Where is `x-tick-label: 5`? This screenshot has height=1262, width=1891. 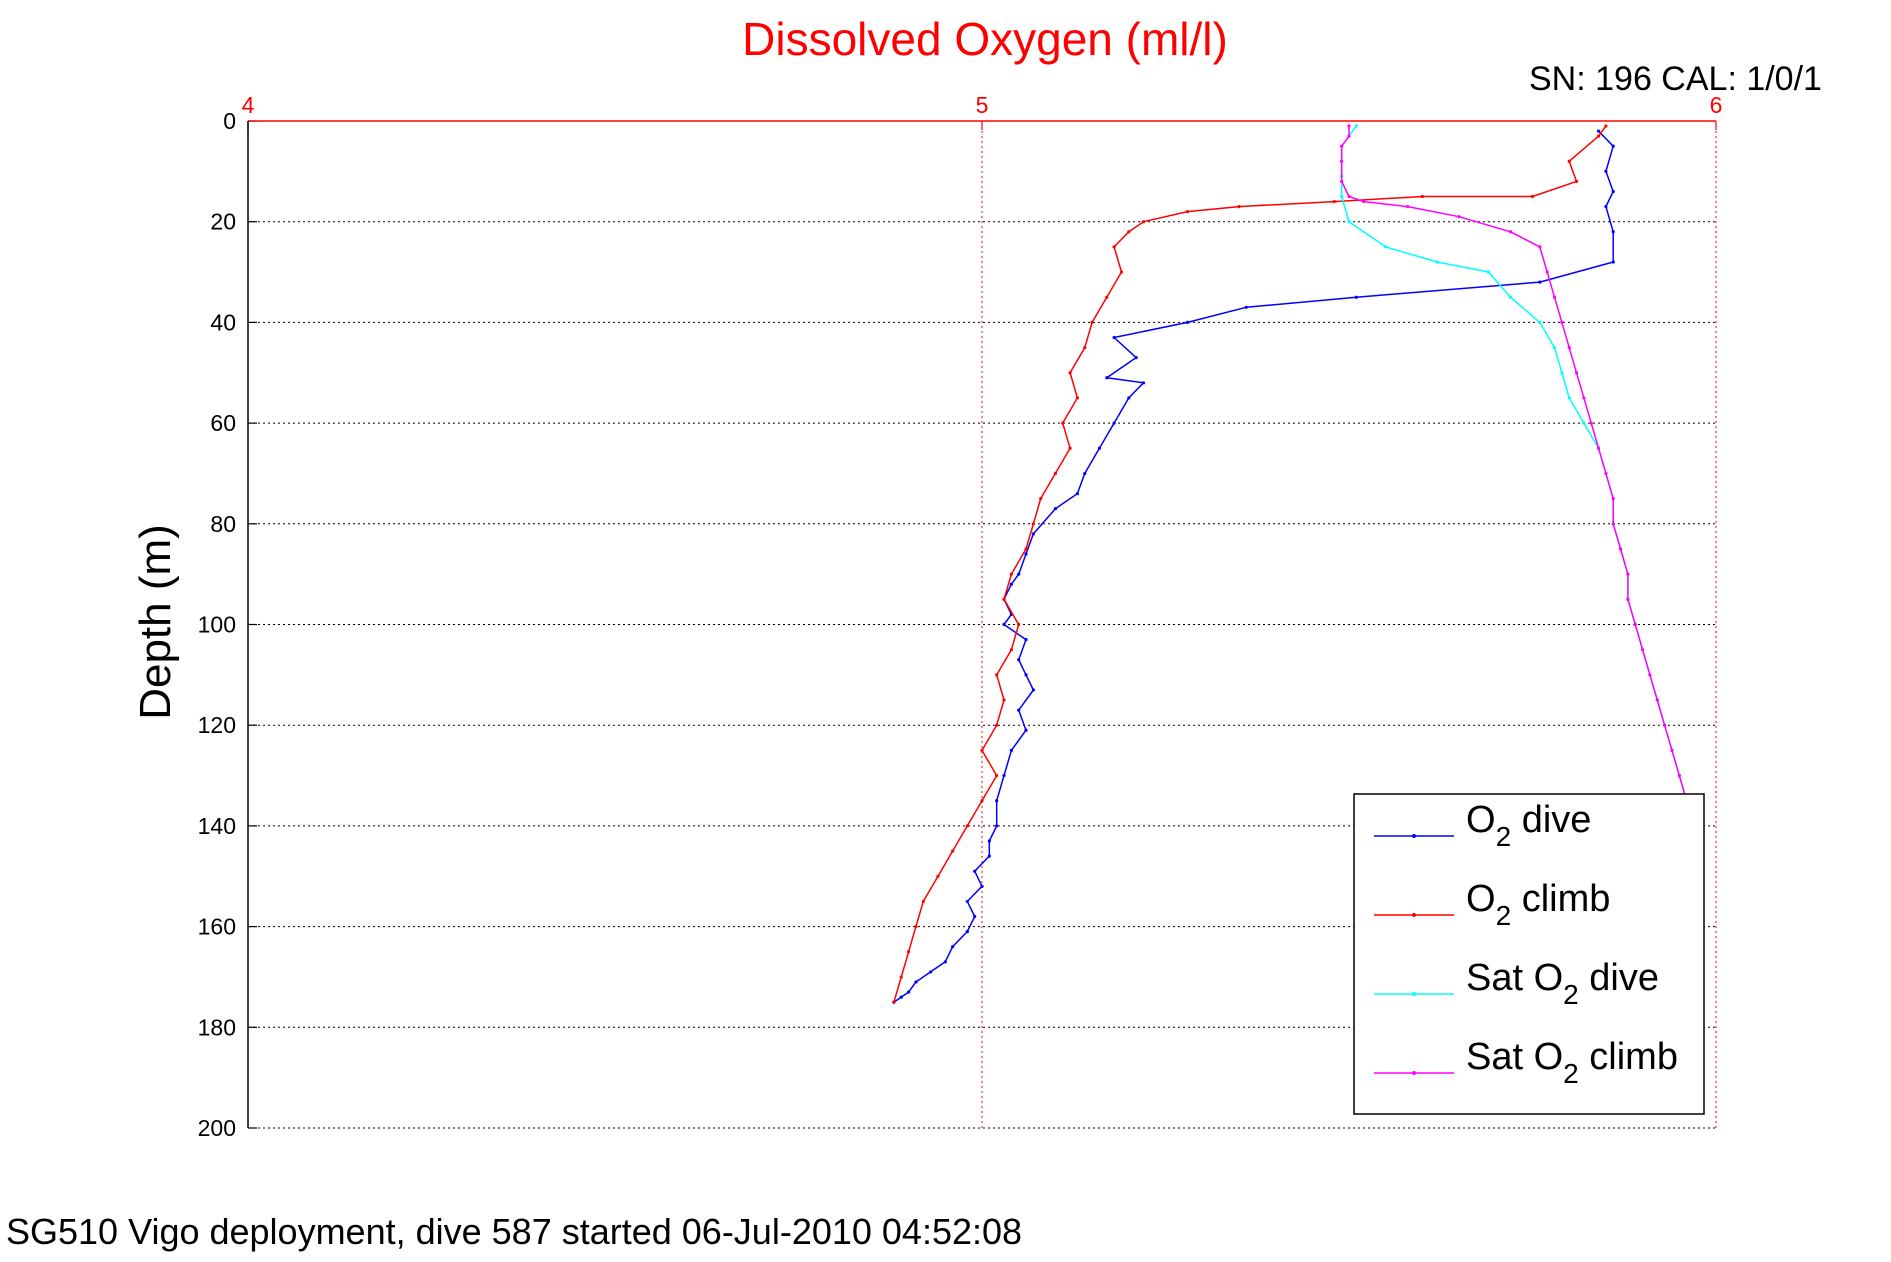
x-tick-label: 5 is located at coordinates (982, 105).